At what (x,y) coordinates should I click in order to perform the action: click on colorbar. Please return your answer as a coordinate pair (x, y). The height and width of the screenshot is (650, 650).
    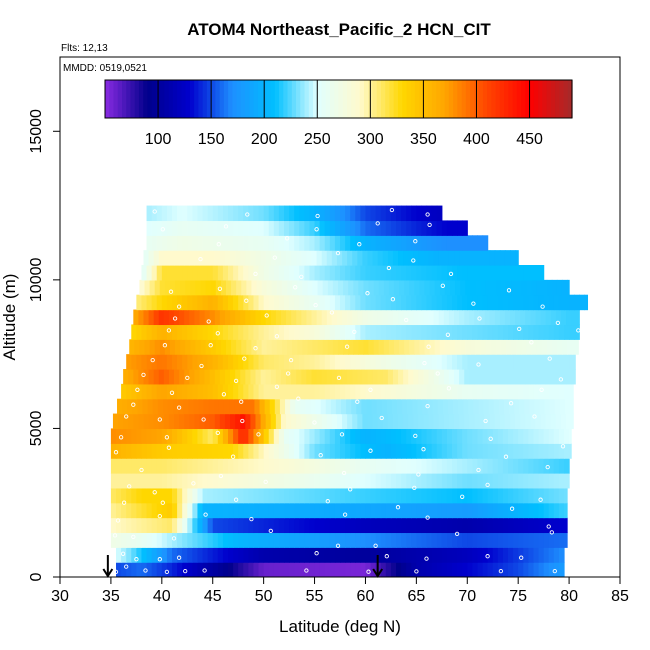
    Looking at the image, I should click on (338, 99).